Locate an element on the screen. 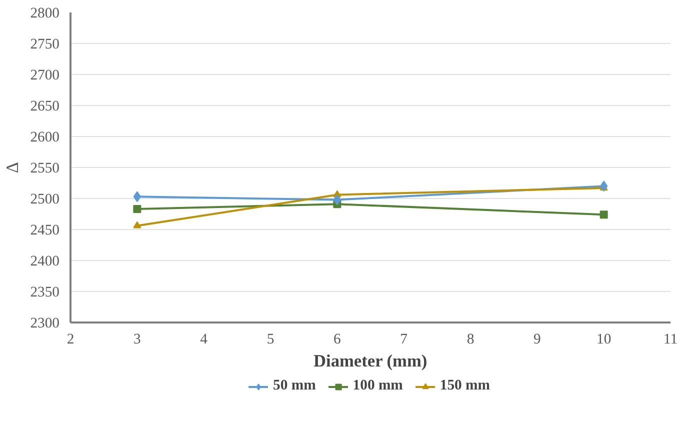 This screenshot has width=692, height=430. x-tick-label: 4 is located at coordinates (204, 340).